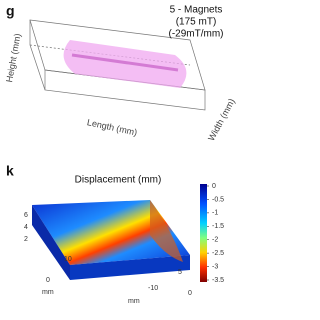 The image size is (320, 320). Describe the element at coordinates (203, 233) in the screenshot. I see `colorbar` at that location.